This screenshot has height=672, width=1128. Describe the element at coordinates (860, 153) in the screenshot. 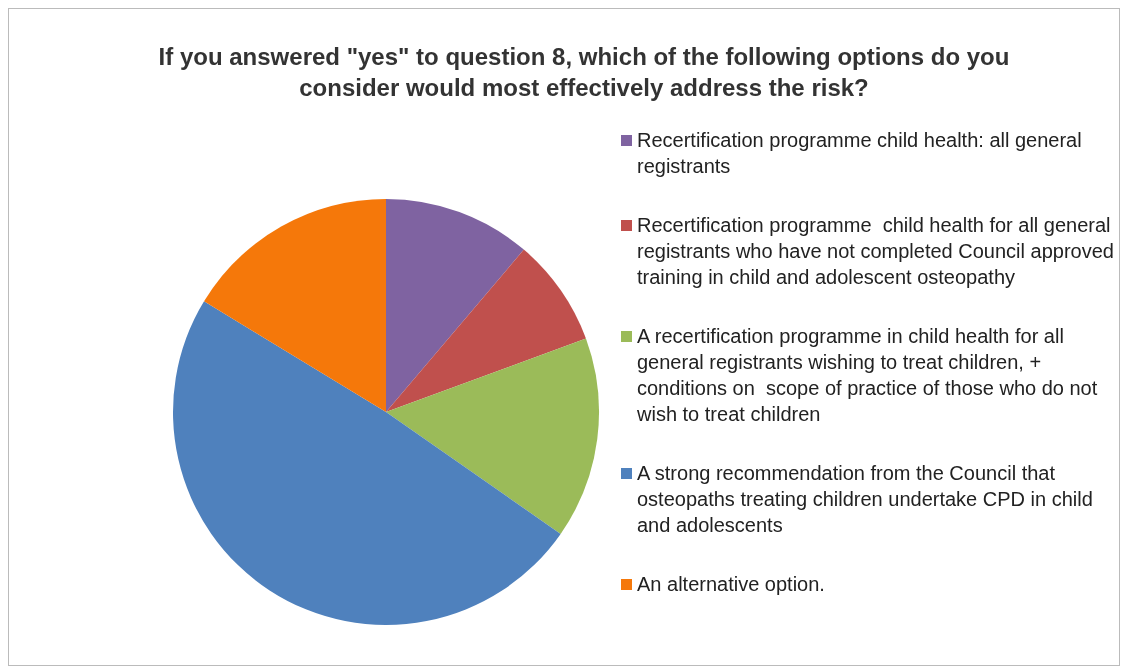

I see `legend-label: Recertification programme child health: all general registrants` at that location.